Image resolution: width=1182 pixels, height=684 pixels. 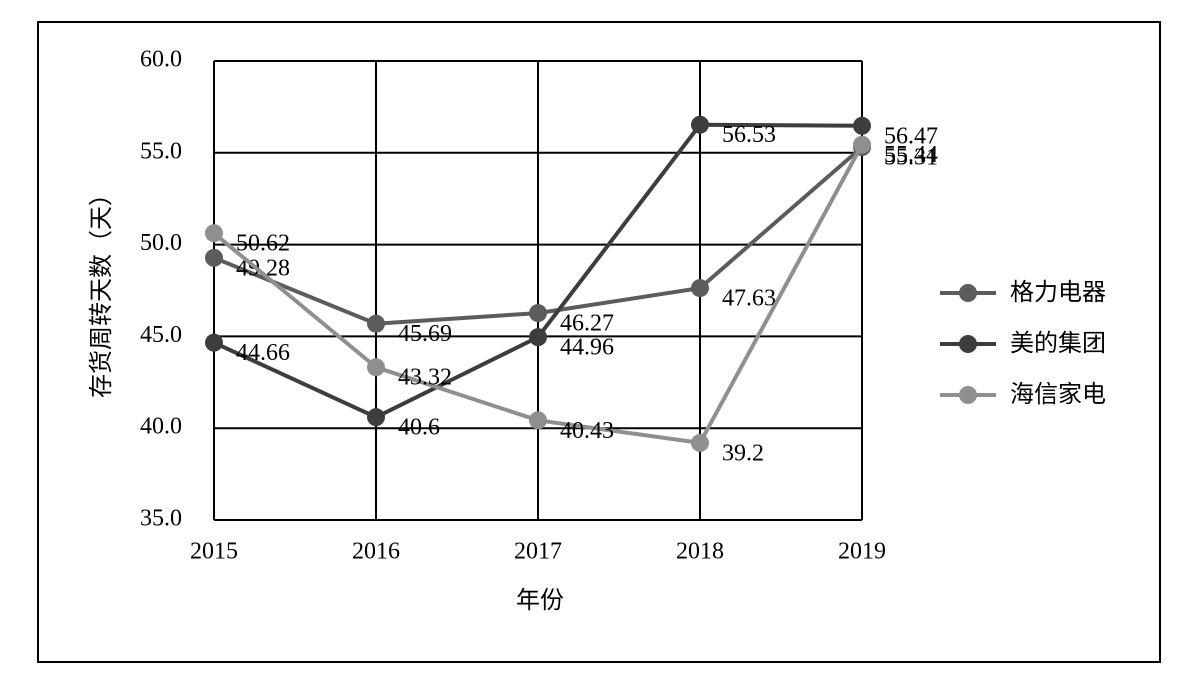 What do you see at coordinates (425, 334) in the screenshot?
I see `data-label: 45.69` at bounding box center [425, 334].